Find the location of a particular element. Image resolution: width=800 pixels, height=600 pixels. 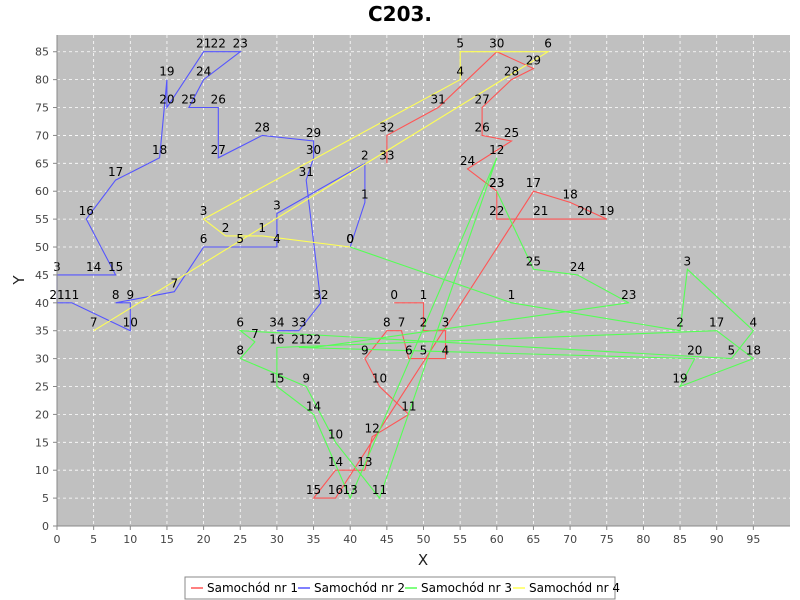

legend-item-label: Samochód nr 2 is located at coordinates (359, 588).